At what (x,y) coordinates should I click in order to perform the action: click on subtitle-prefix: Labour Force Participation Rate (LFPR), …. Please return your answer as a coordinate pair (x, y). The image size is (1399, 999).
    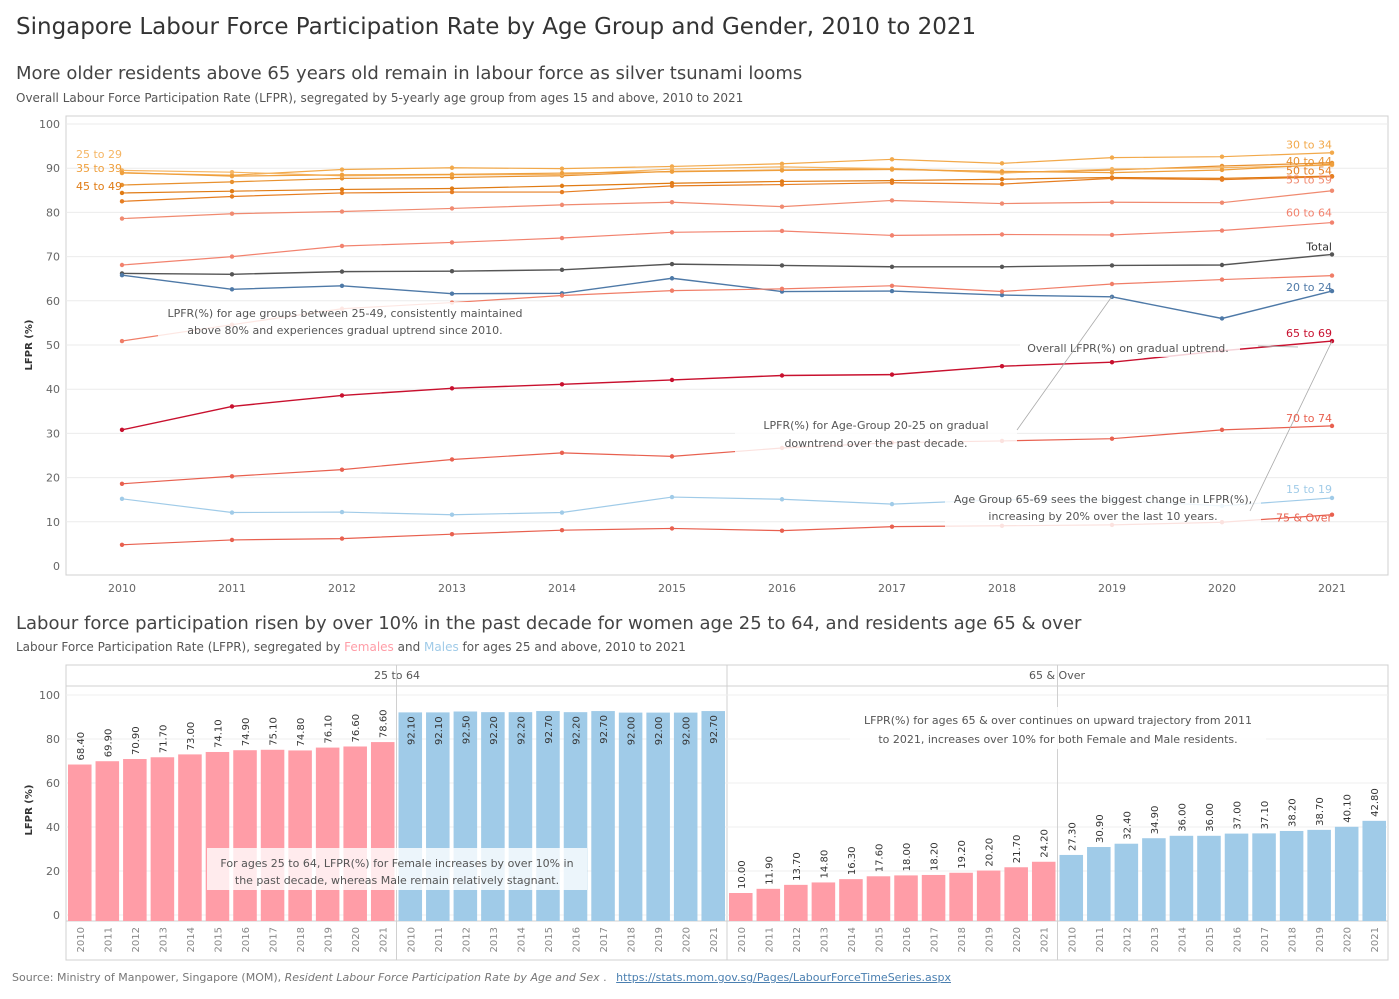
    Looking at the image, I should click on (180, 647).